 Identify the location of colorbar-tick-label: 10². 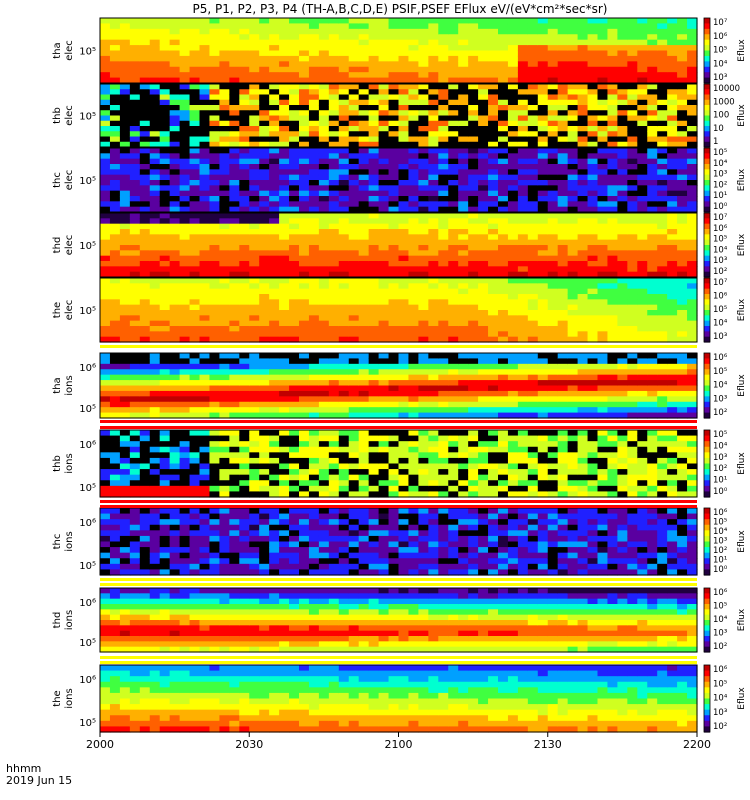
(720, 413).